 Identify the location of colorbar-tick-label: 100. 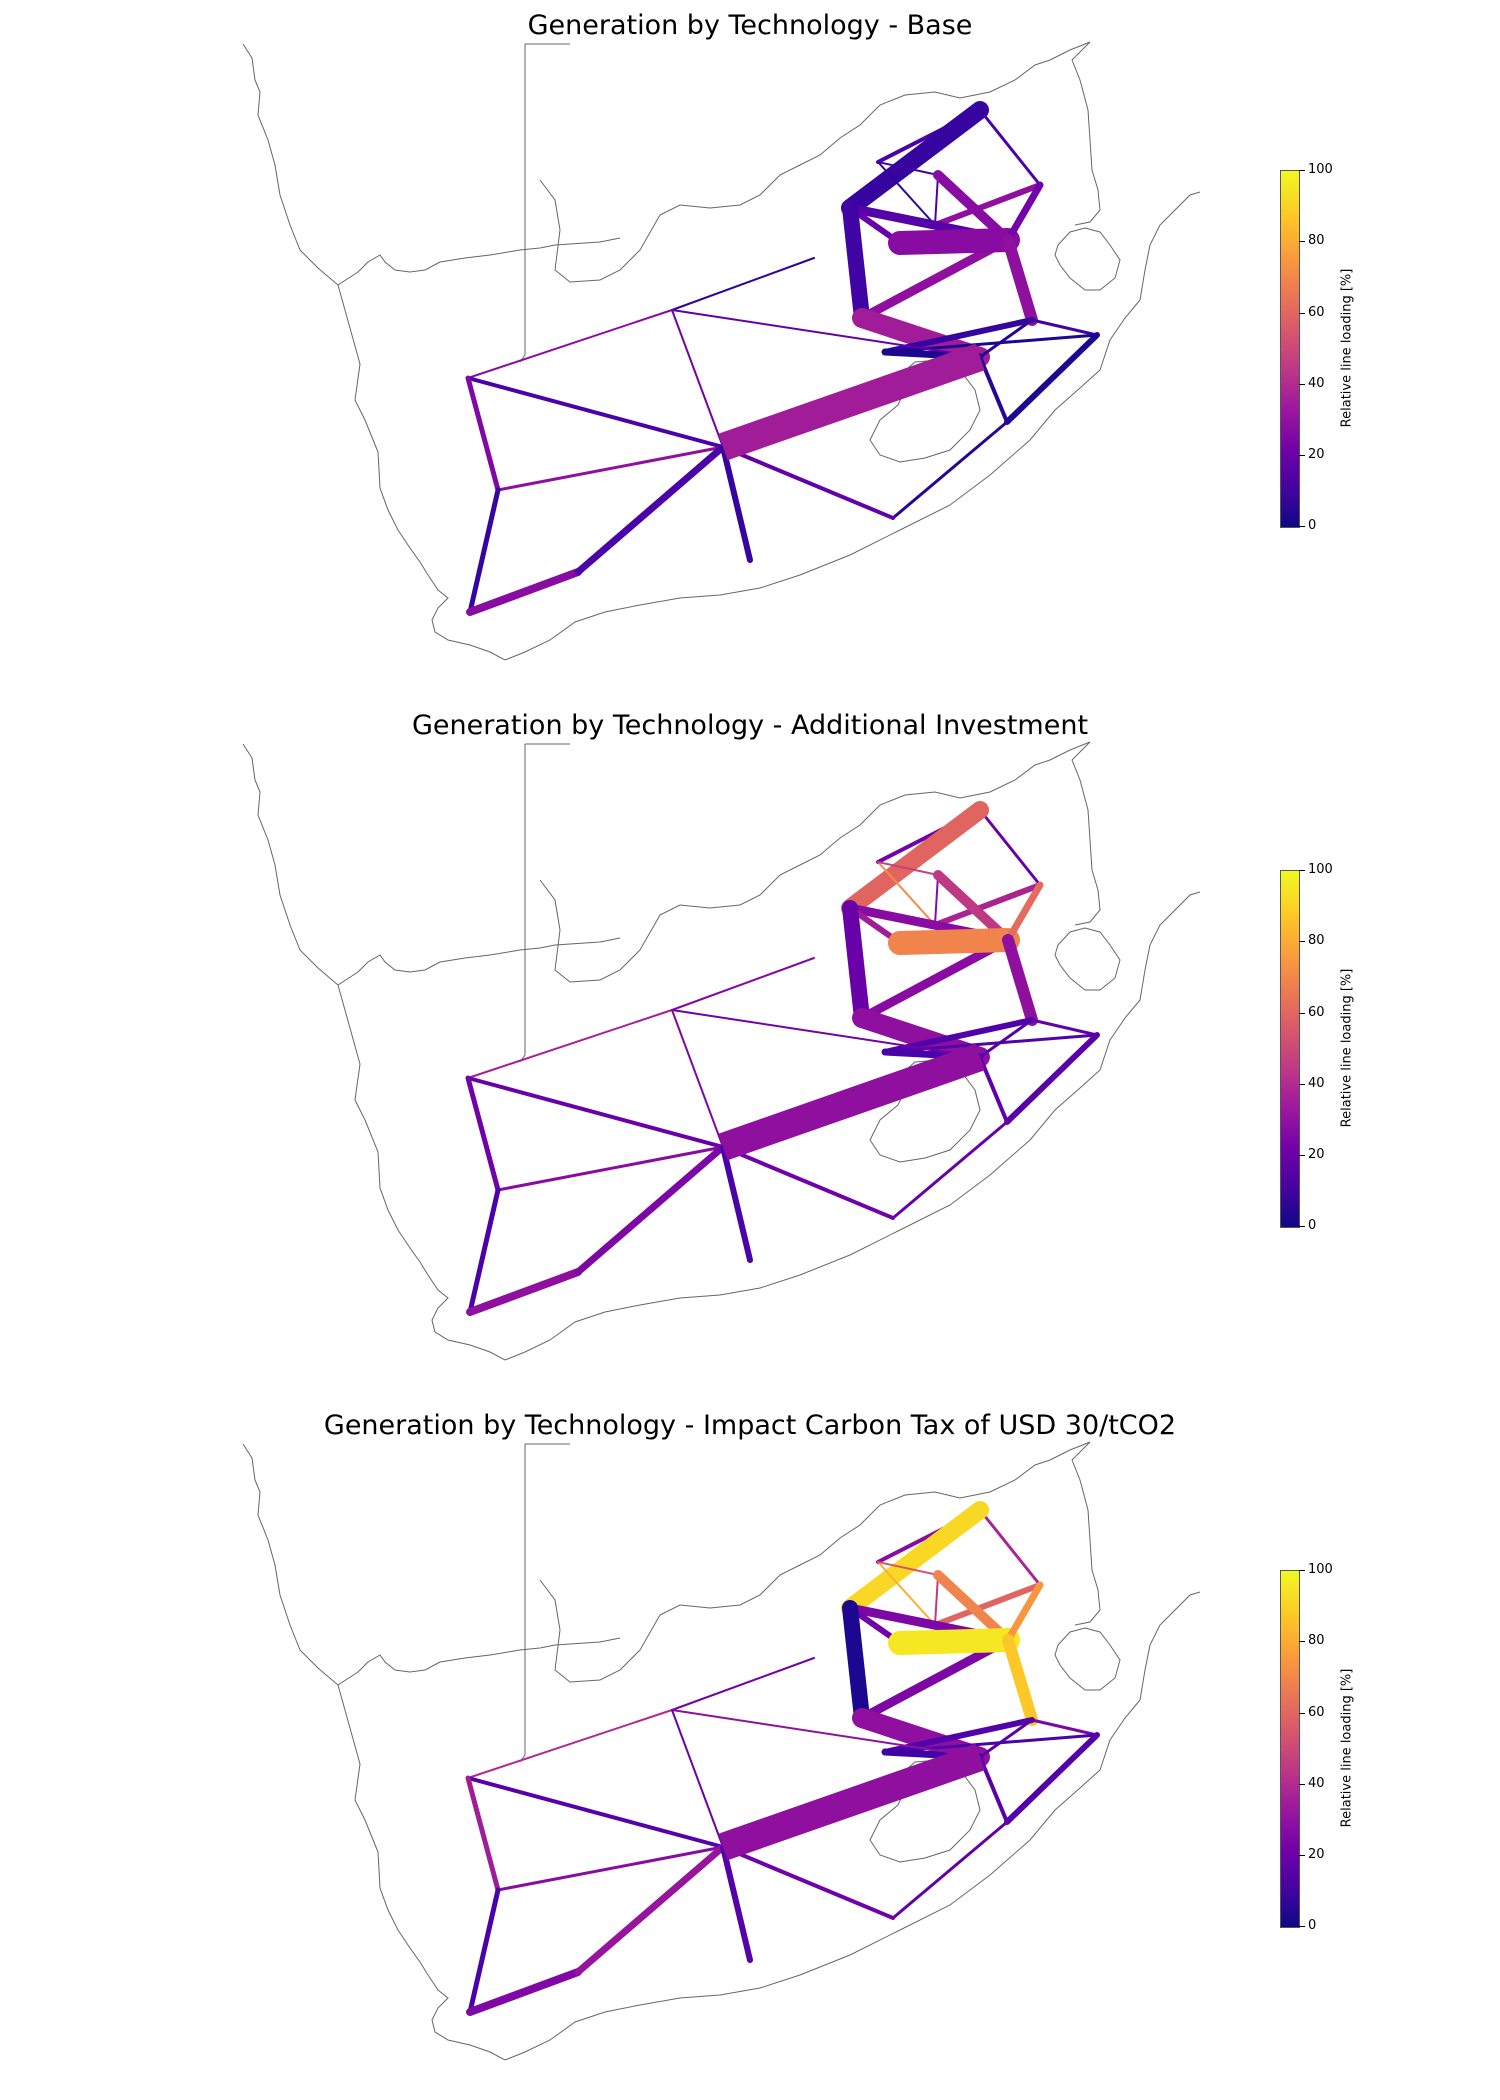
(1320, 169).